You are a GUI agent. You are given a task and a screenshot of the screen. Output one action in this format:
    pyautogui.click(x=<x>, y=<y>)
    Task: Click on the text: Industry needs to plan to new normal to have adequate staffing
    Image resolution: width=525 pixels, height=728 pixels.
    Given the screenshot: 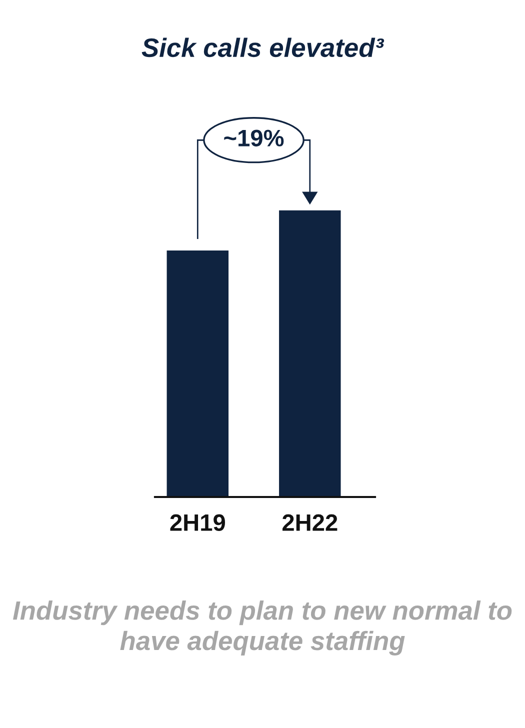 What is the action you would take?
    pyautogui.click(x=262, y=628)
    